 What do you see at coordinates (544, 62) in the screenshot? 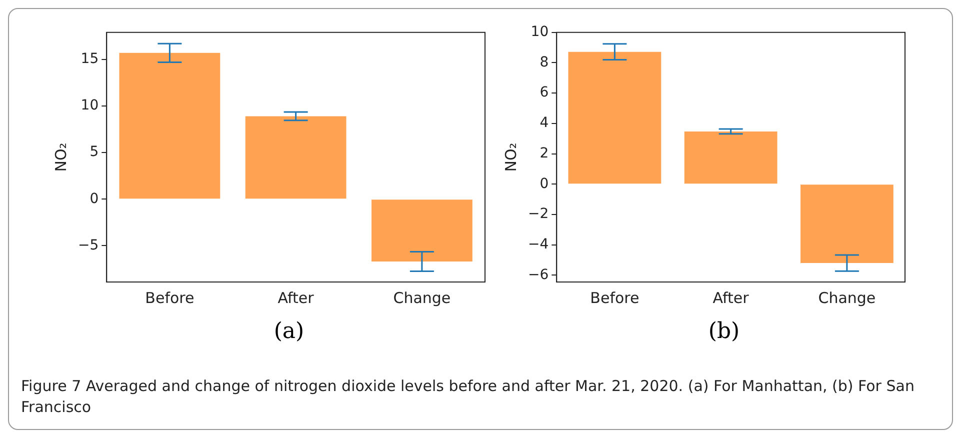
I see `y-tick-label: 8` at bounding box center [544, 62].